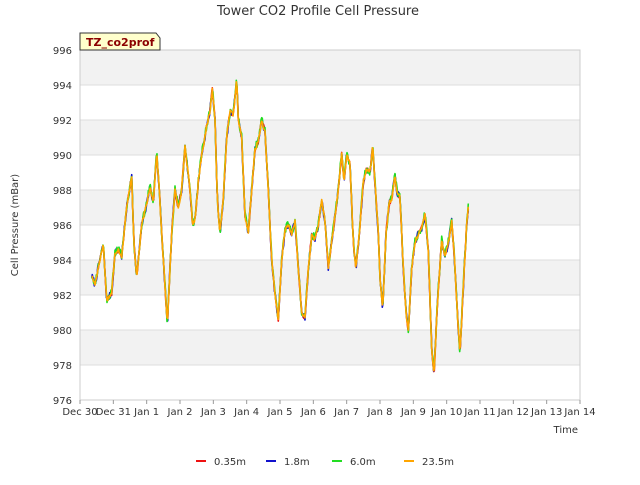 The height and width of the screenshot is (485, 640). I want to click on x-tick-label: Jan 7, so click(346, 412).